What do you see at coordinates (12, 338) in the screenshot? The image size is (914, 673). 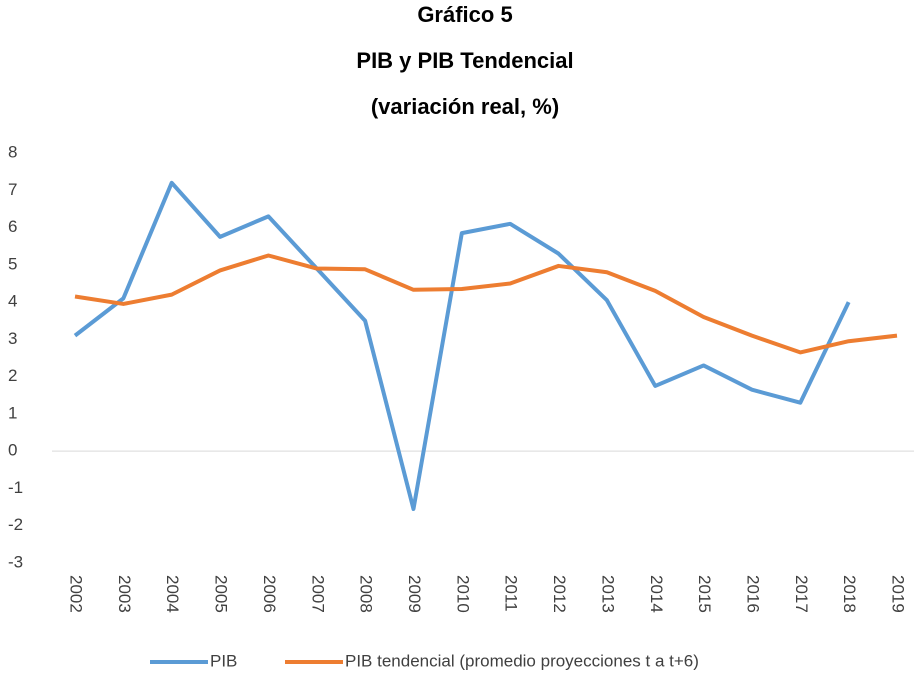 I see `y-tick-label: 3` at bounding box center [12, 338].